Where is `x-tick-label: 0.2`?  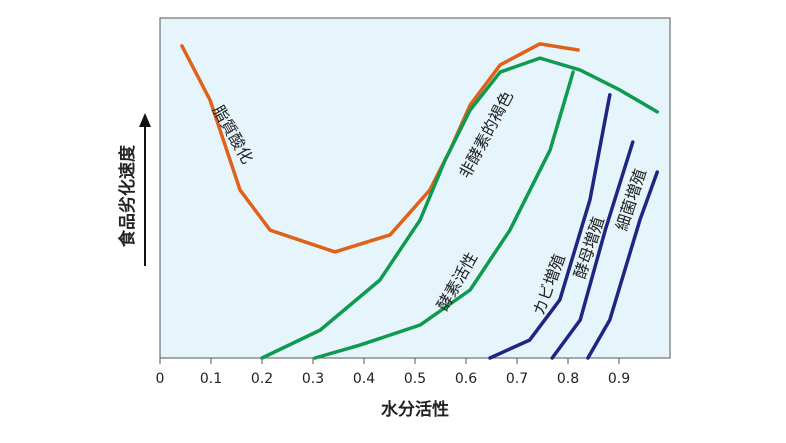
x-tick-label: 0.2 is located at coordinates (262, 379).